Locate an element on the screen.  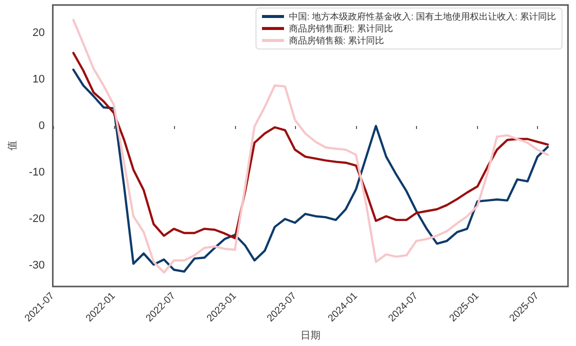
x-axis-title: 日期 is located at coordinates (310, 336).